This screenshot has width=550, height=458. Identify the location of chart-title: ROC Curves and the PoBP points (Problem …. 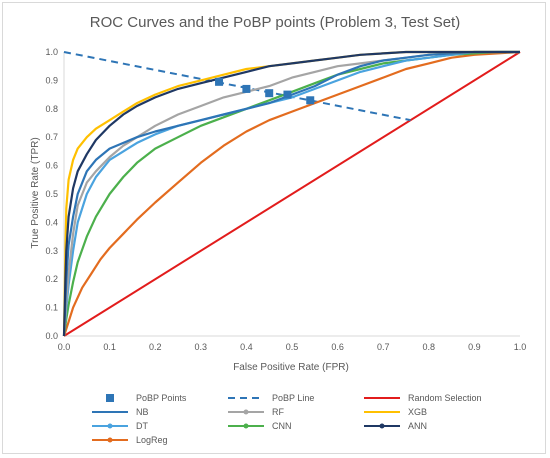
(275, 22).